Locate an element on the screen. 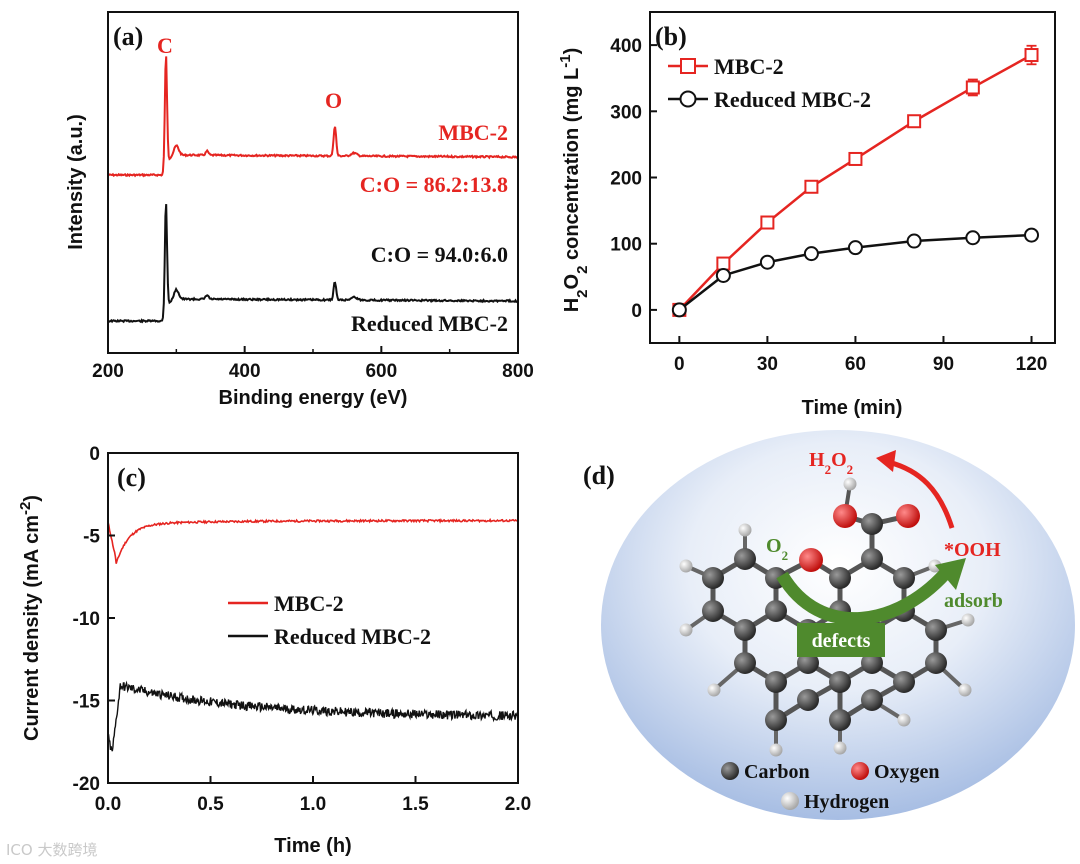 Image resolution: width=1080 pixels, height=864 pixels. panel-b-ytick-label: 300 is located at coordinates (626, 112).